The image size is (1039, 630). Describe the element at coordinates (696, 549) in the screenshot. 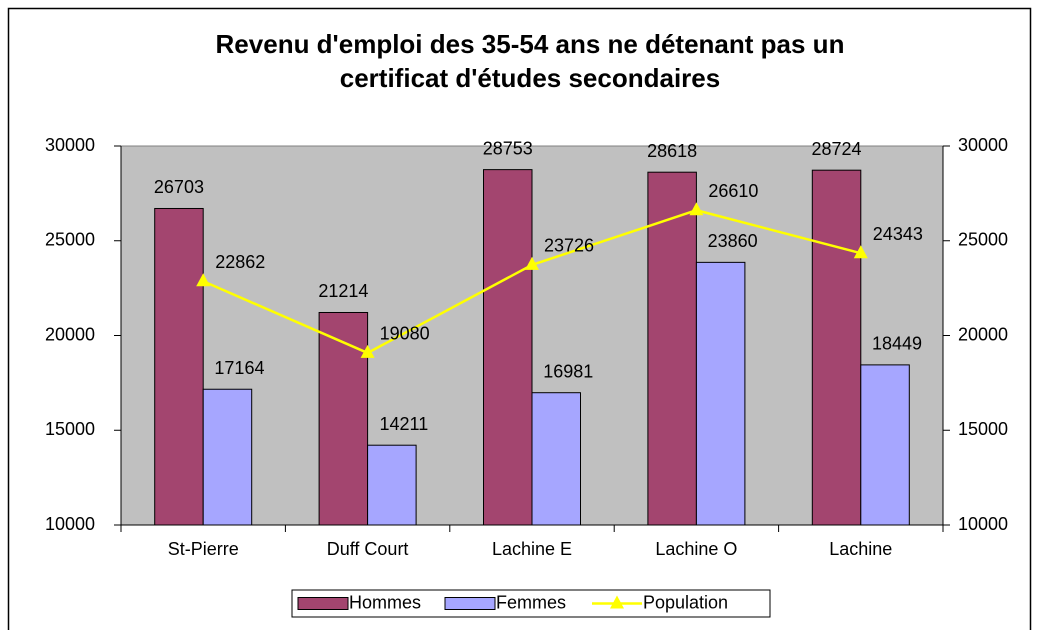

I see `x-tick-label: Lachine O` at that location.